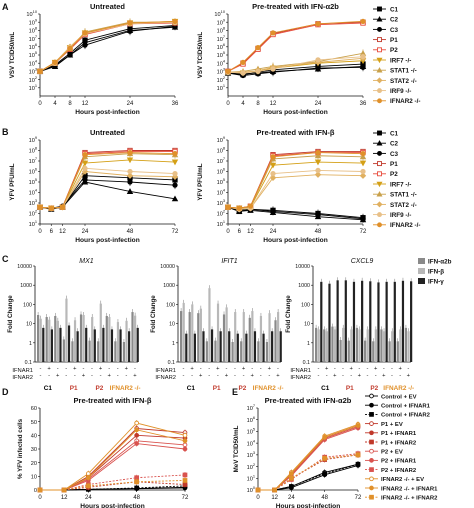 The width and height of the screenshot is (474, 508). I want to click on y-tick-label: 10⁰, so click(251, 489).